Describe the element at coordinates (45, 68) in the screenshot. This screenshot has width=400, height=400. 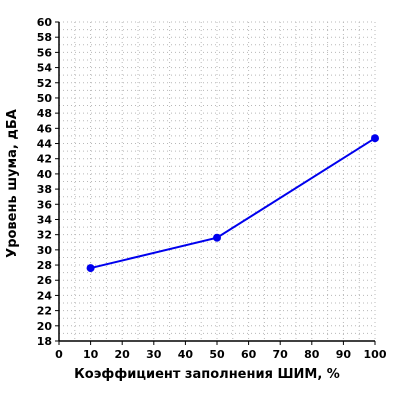
I see `y-tick-label: 54` at that location.